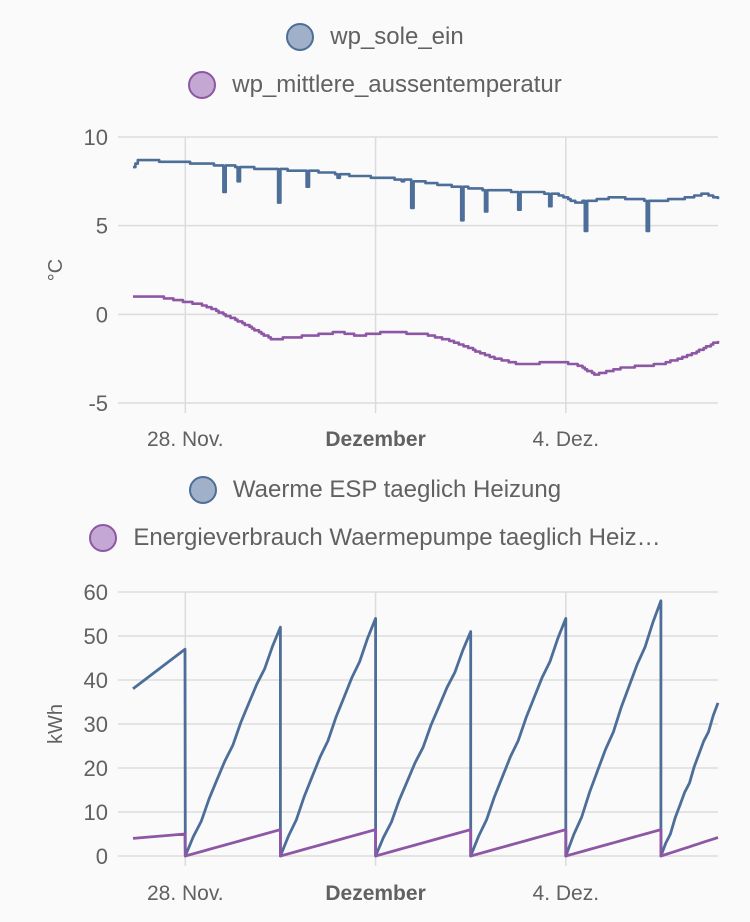  What do you see at coordinates (397, 84) in the screenshot?
I see `legend-label: wp_mittlere_aussentemperatur` at bounding box center [397, 84].